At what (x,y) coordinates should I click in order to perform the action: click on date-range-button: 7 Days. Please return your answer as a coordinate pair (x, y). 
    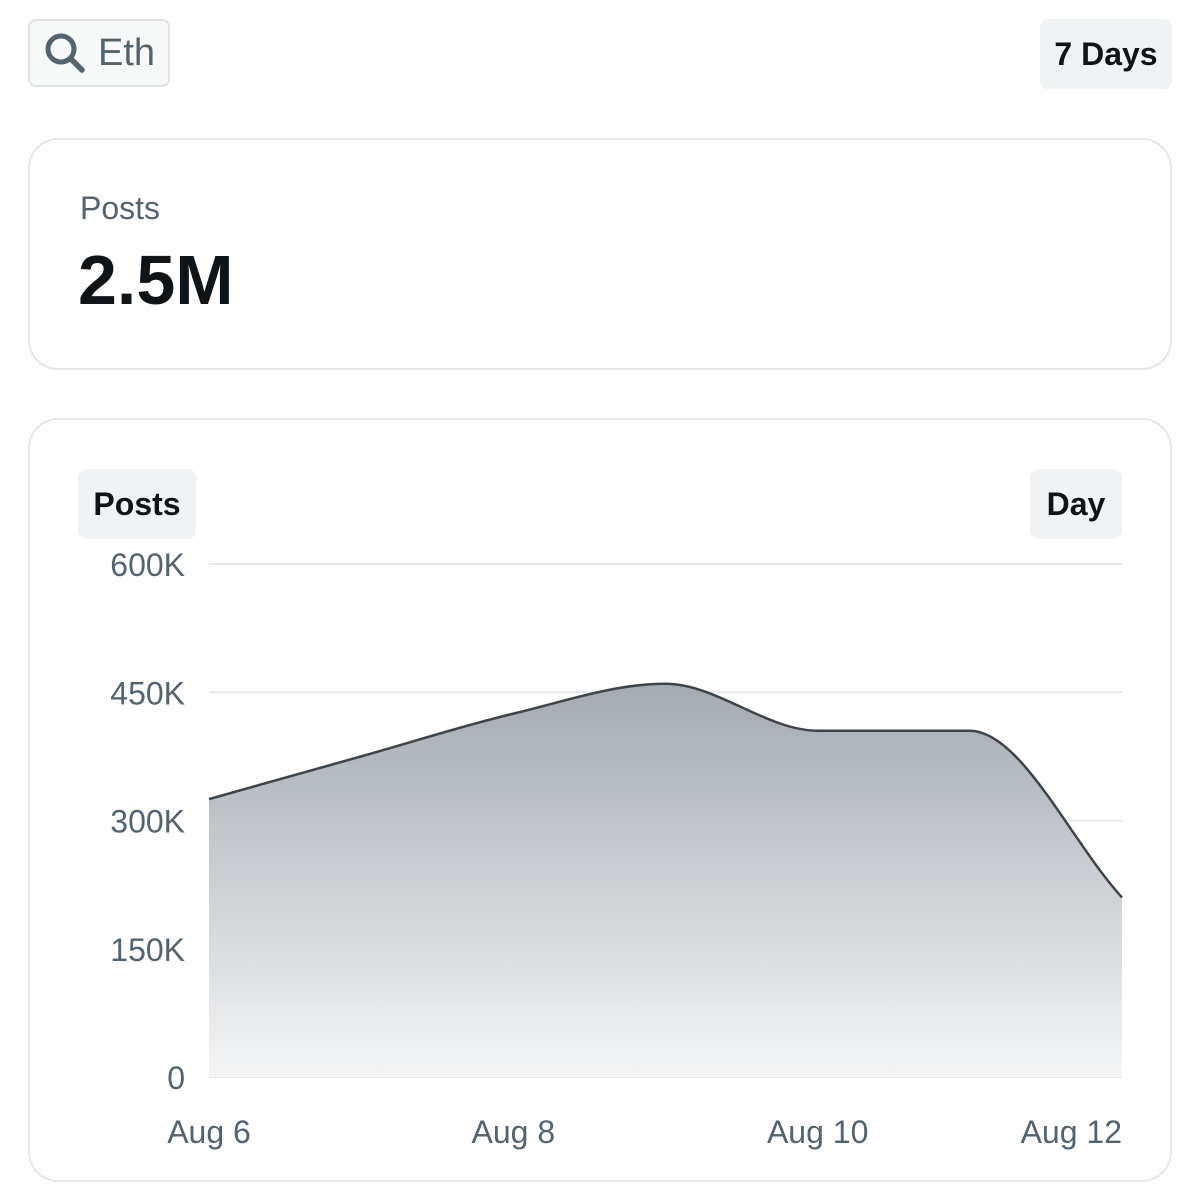
    Looking at the image, I should click on (1106, 54).